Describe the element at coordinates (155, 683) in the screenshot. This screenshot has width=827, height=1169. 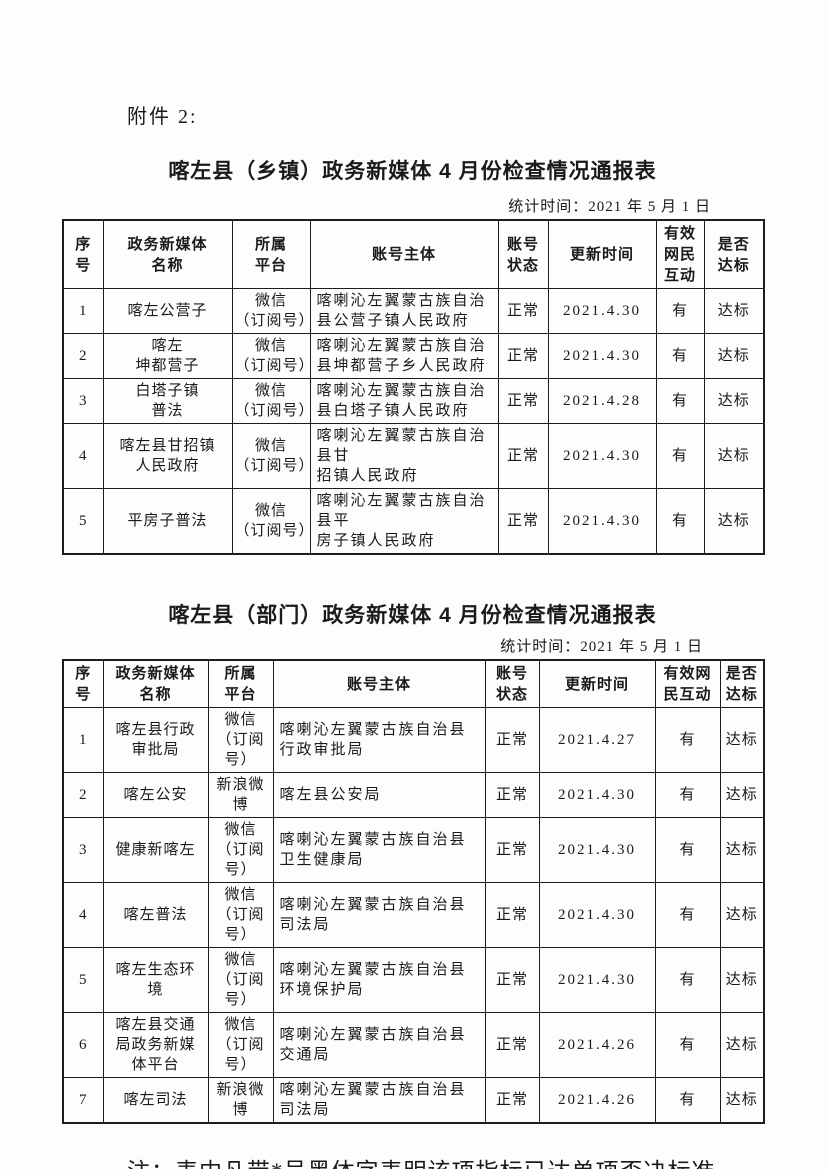
I see `header-cell: 政务新媒体 名称` at that location.